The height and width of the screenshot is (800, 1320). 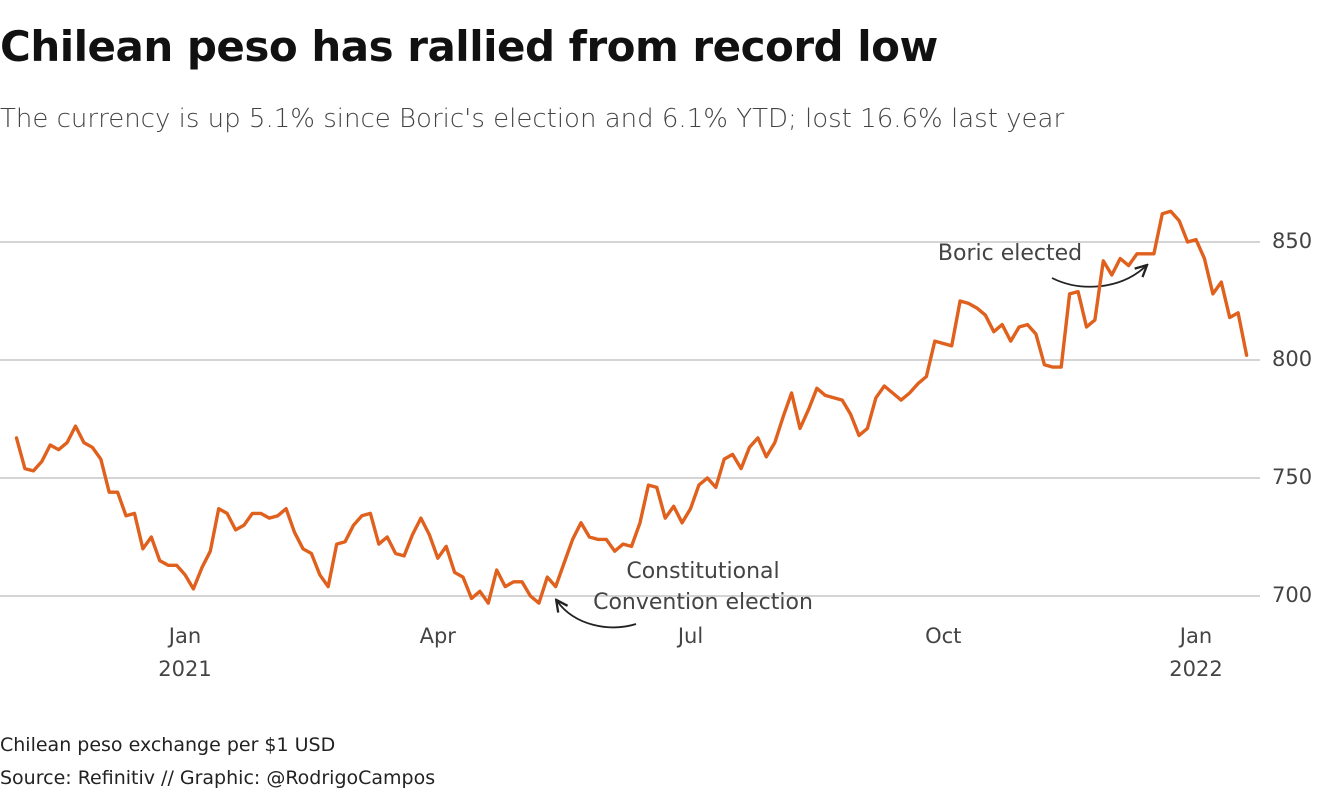 I want to click on annotation-arrow, so click(x=597, y=615).